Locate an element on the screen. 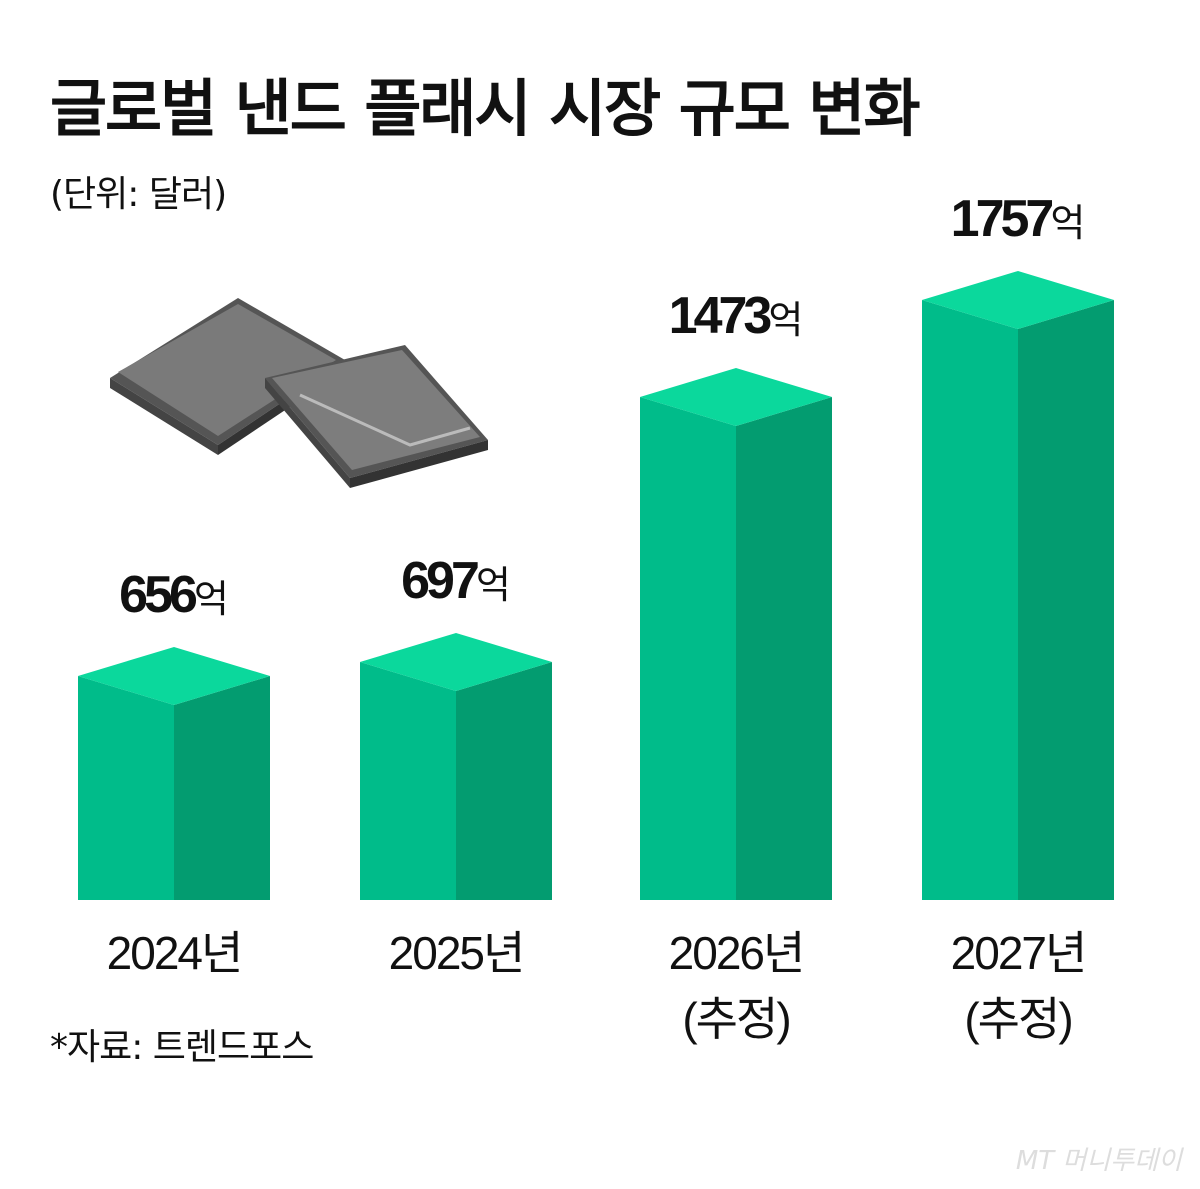 Image resolution: width=1200 pixels, height=1189 pixels. value-label: 656억 is located at coordinates (174, 595).